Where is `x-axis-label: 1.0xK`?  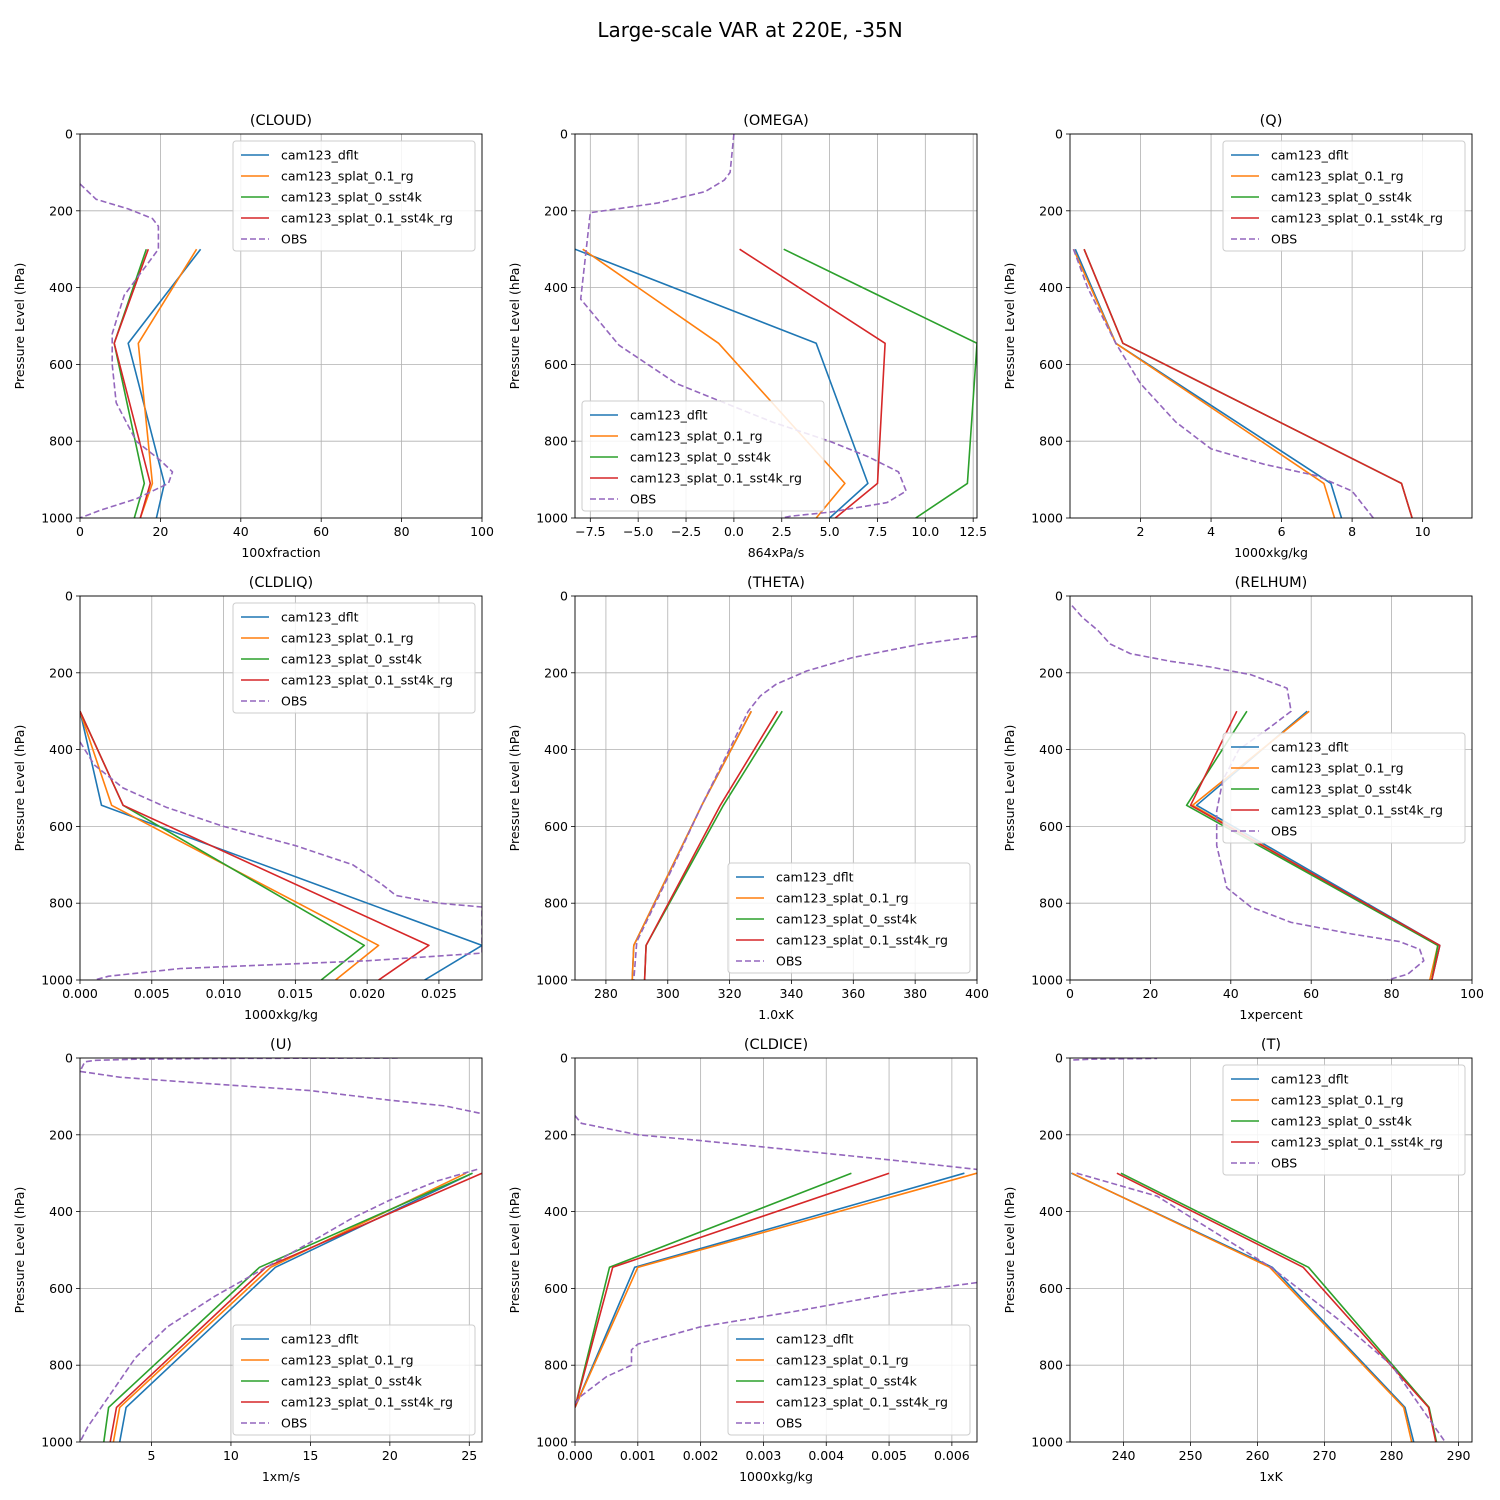 x-axis-label: 1.0xK is located at coordinates (776, 1014).